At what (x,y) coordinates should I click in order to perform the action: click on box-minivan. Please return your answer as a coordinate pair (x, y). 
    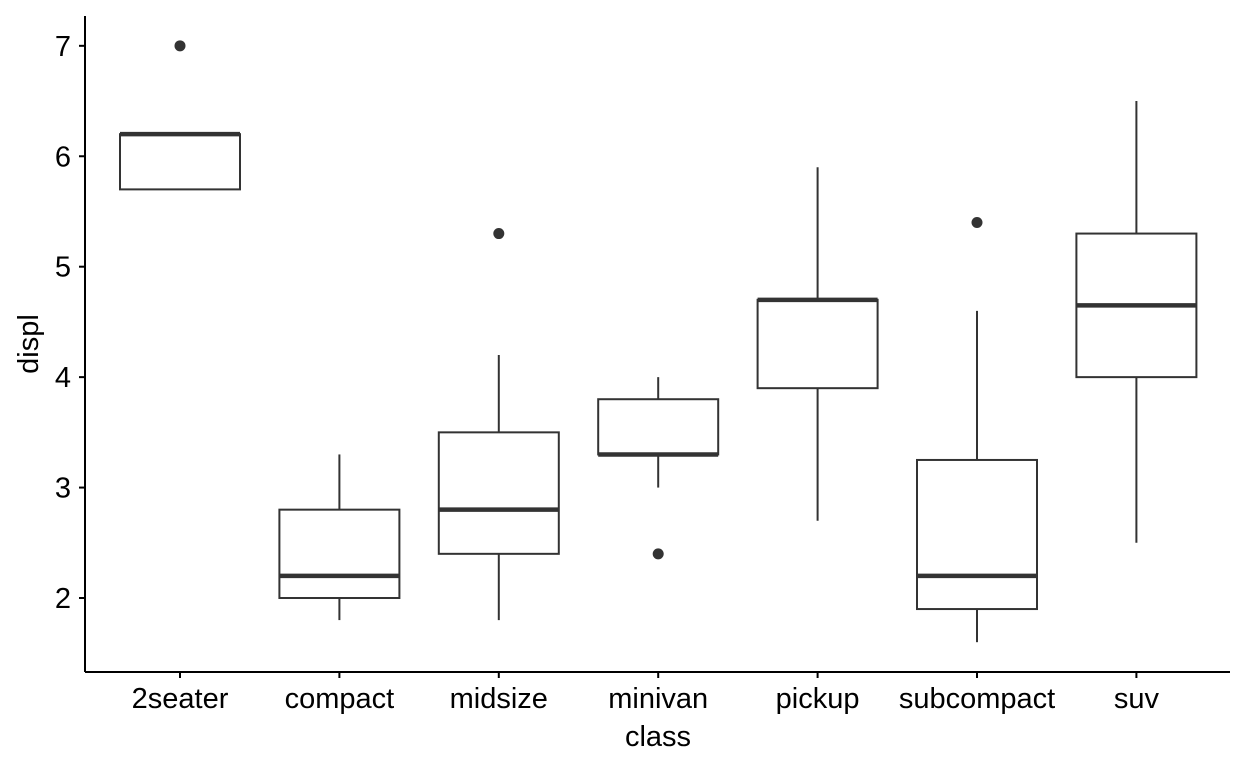
    Looking at the image, I should click on (658, 468).